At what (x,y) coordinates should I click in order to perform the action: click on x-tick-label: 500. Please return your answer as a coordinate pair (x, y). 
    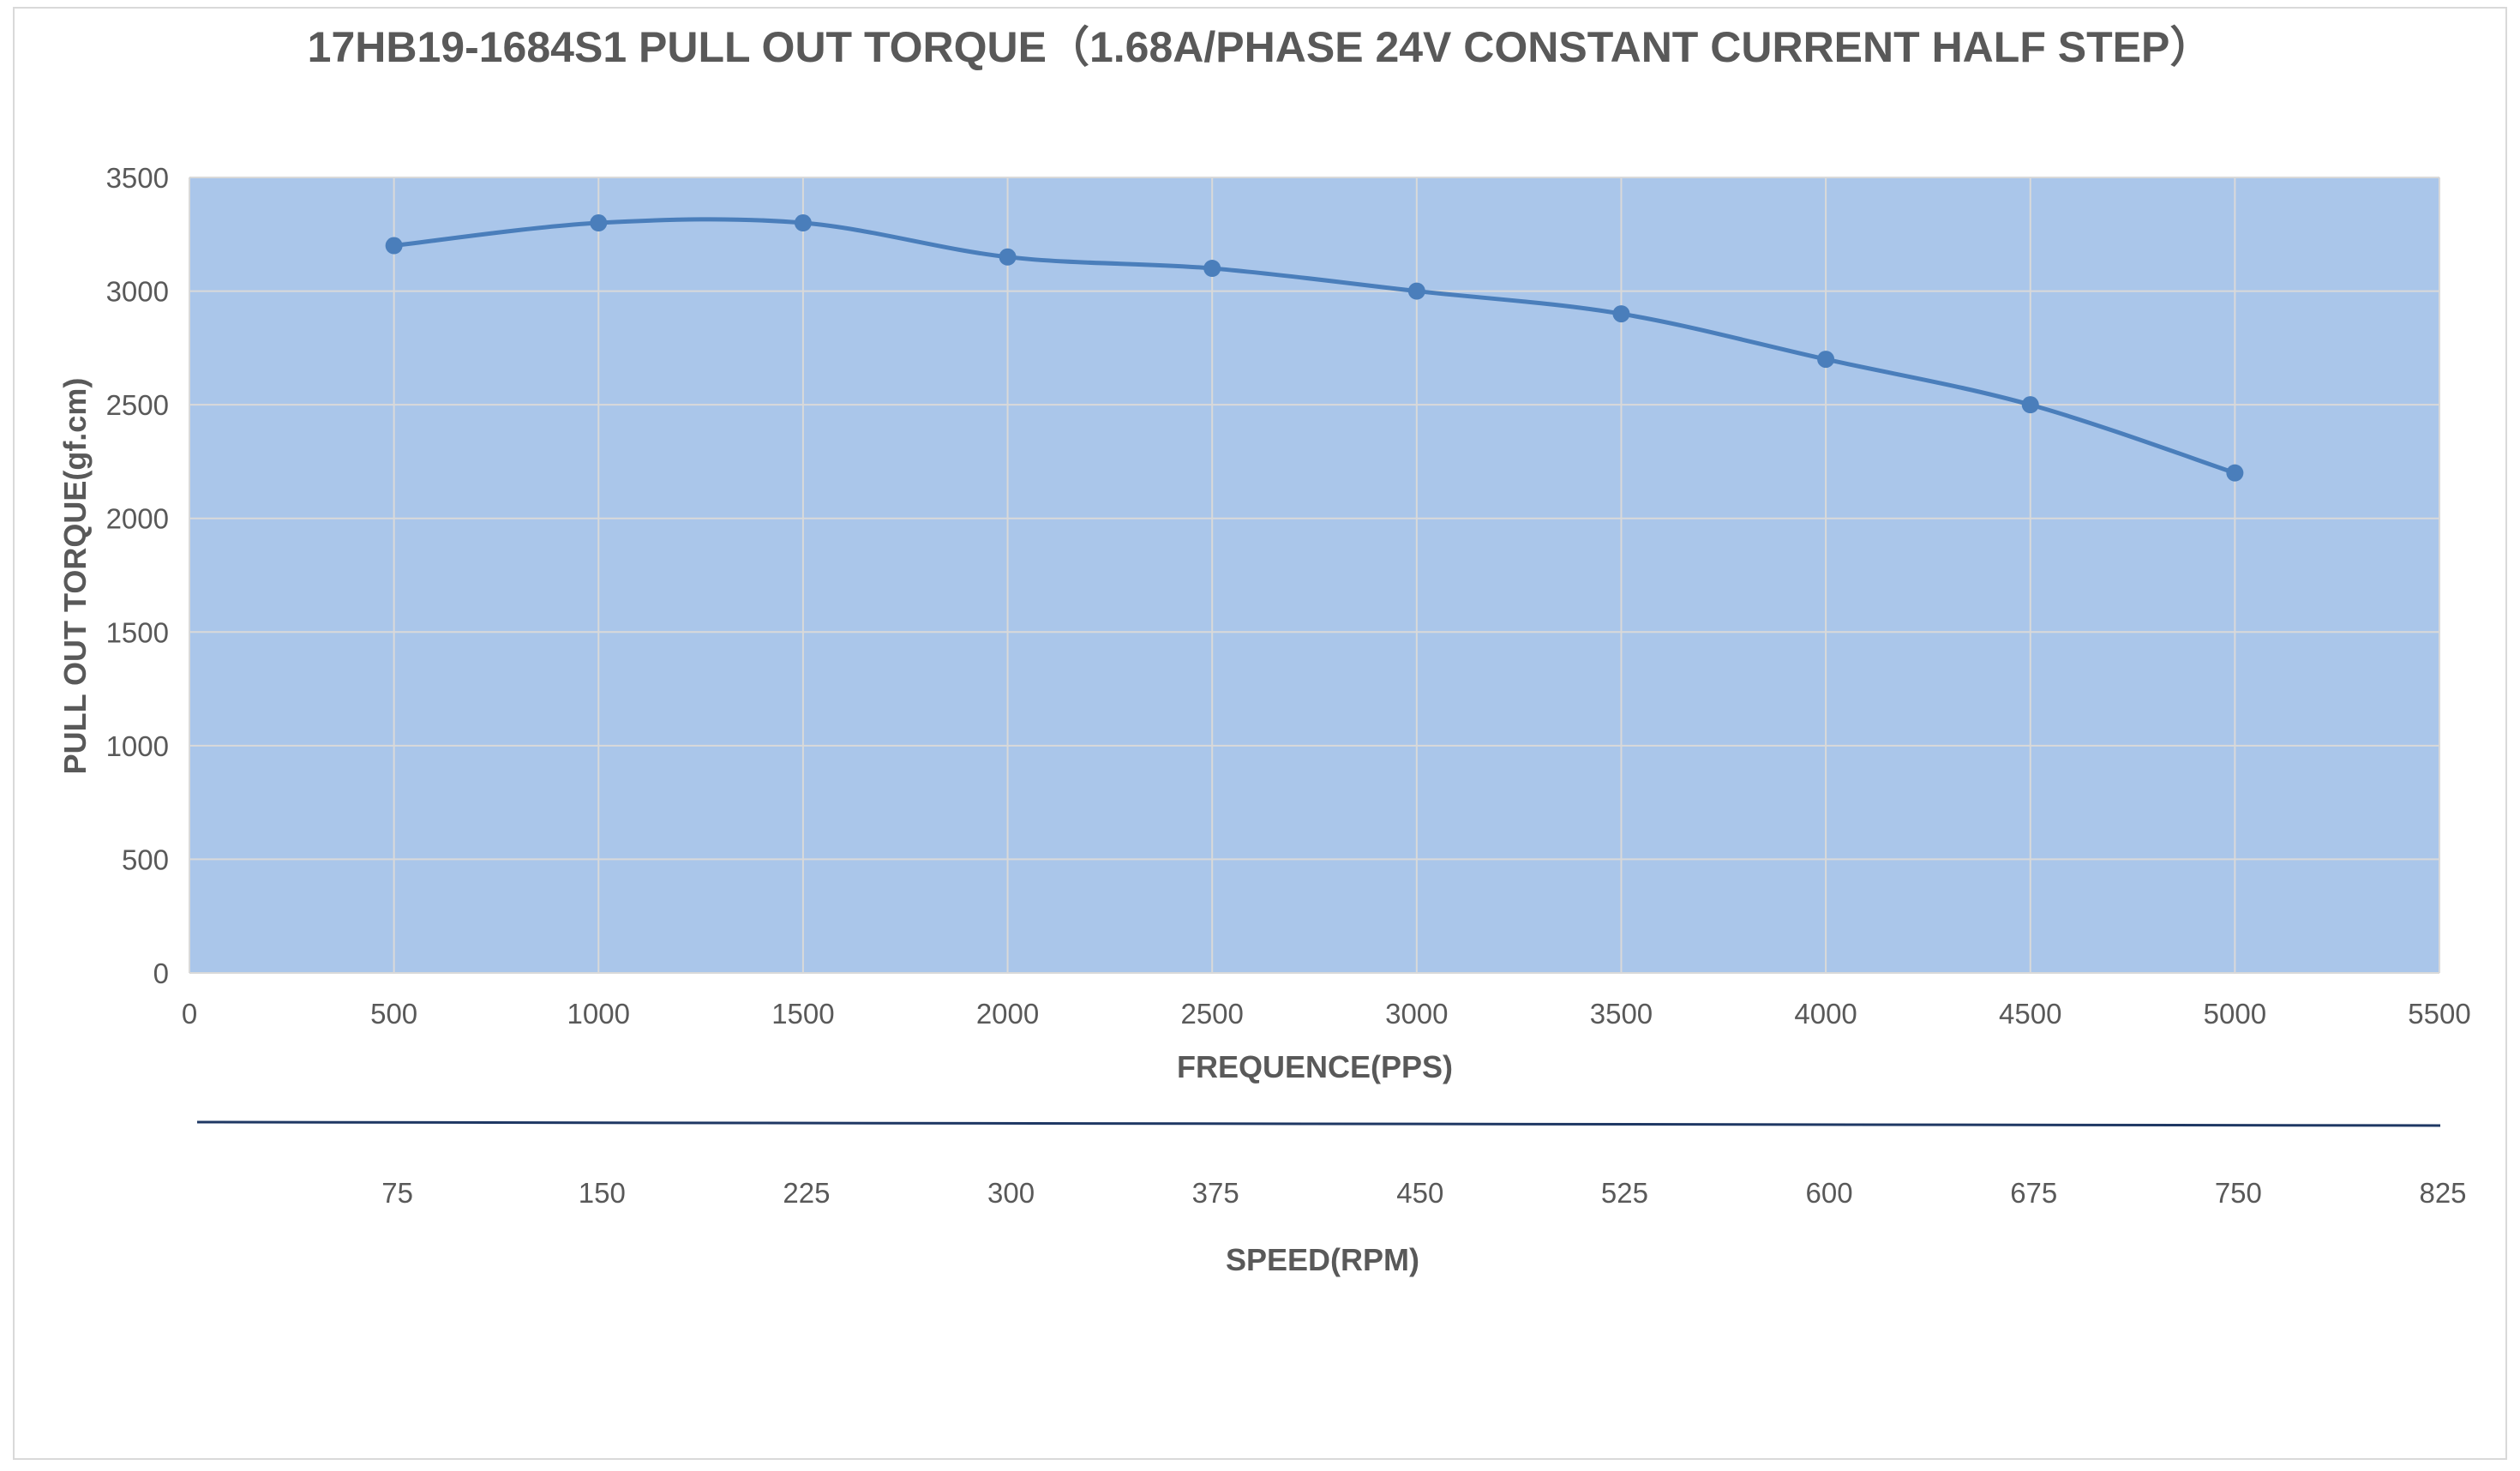
    Looking at the image, I should click on (393, 1014).